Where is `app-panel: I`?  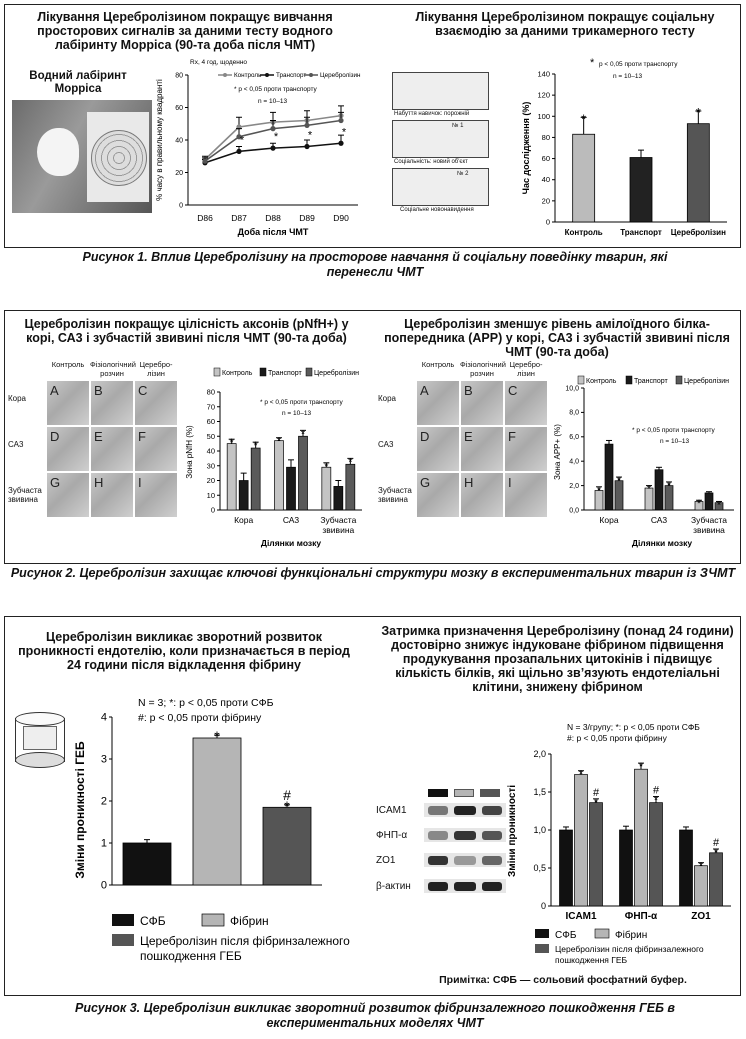
app-panel: I is located at coordinates (526, 495).